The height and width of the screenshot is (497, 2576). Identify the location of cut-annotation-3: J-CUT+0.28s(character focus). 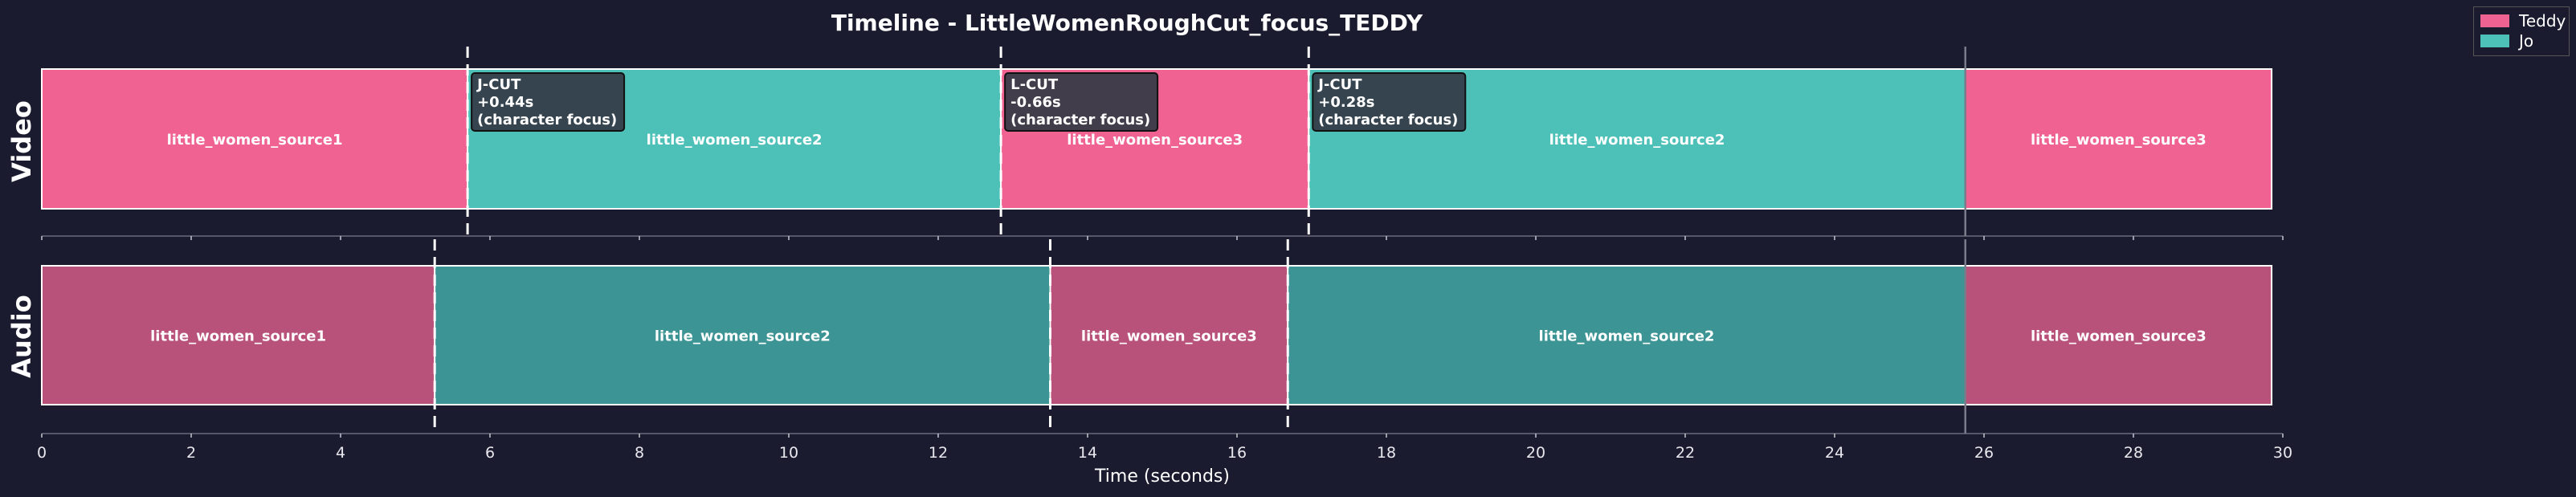
(1389, 102).